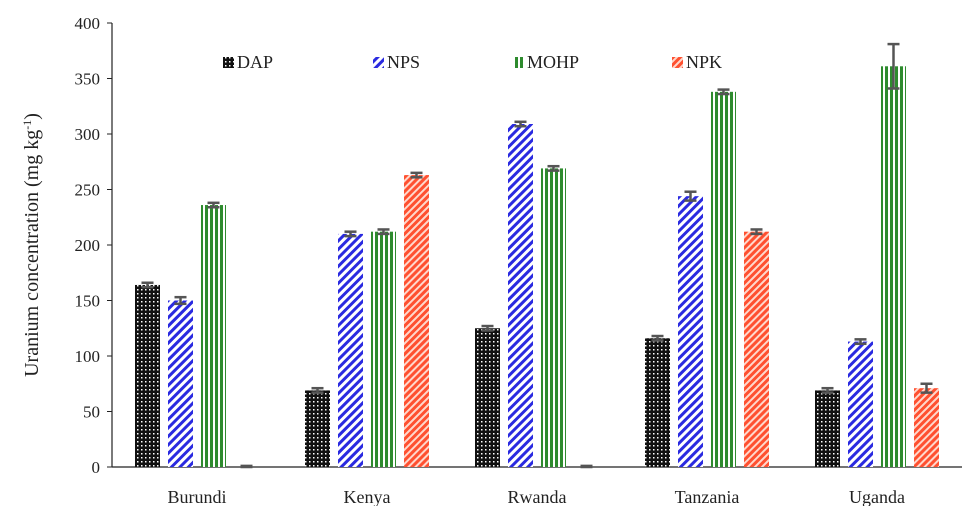 This screenshot has width=976, height=506. What do you see at coordinates (553, 62) in the screenshot?
I see `legend-label-mohp: MOHP` at bounding box center [553, 62].